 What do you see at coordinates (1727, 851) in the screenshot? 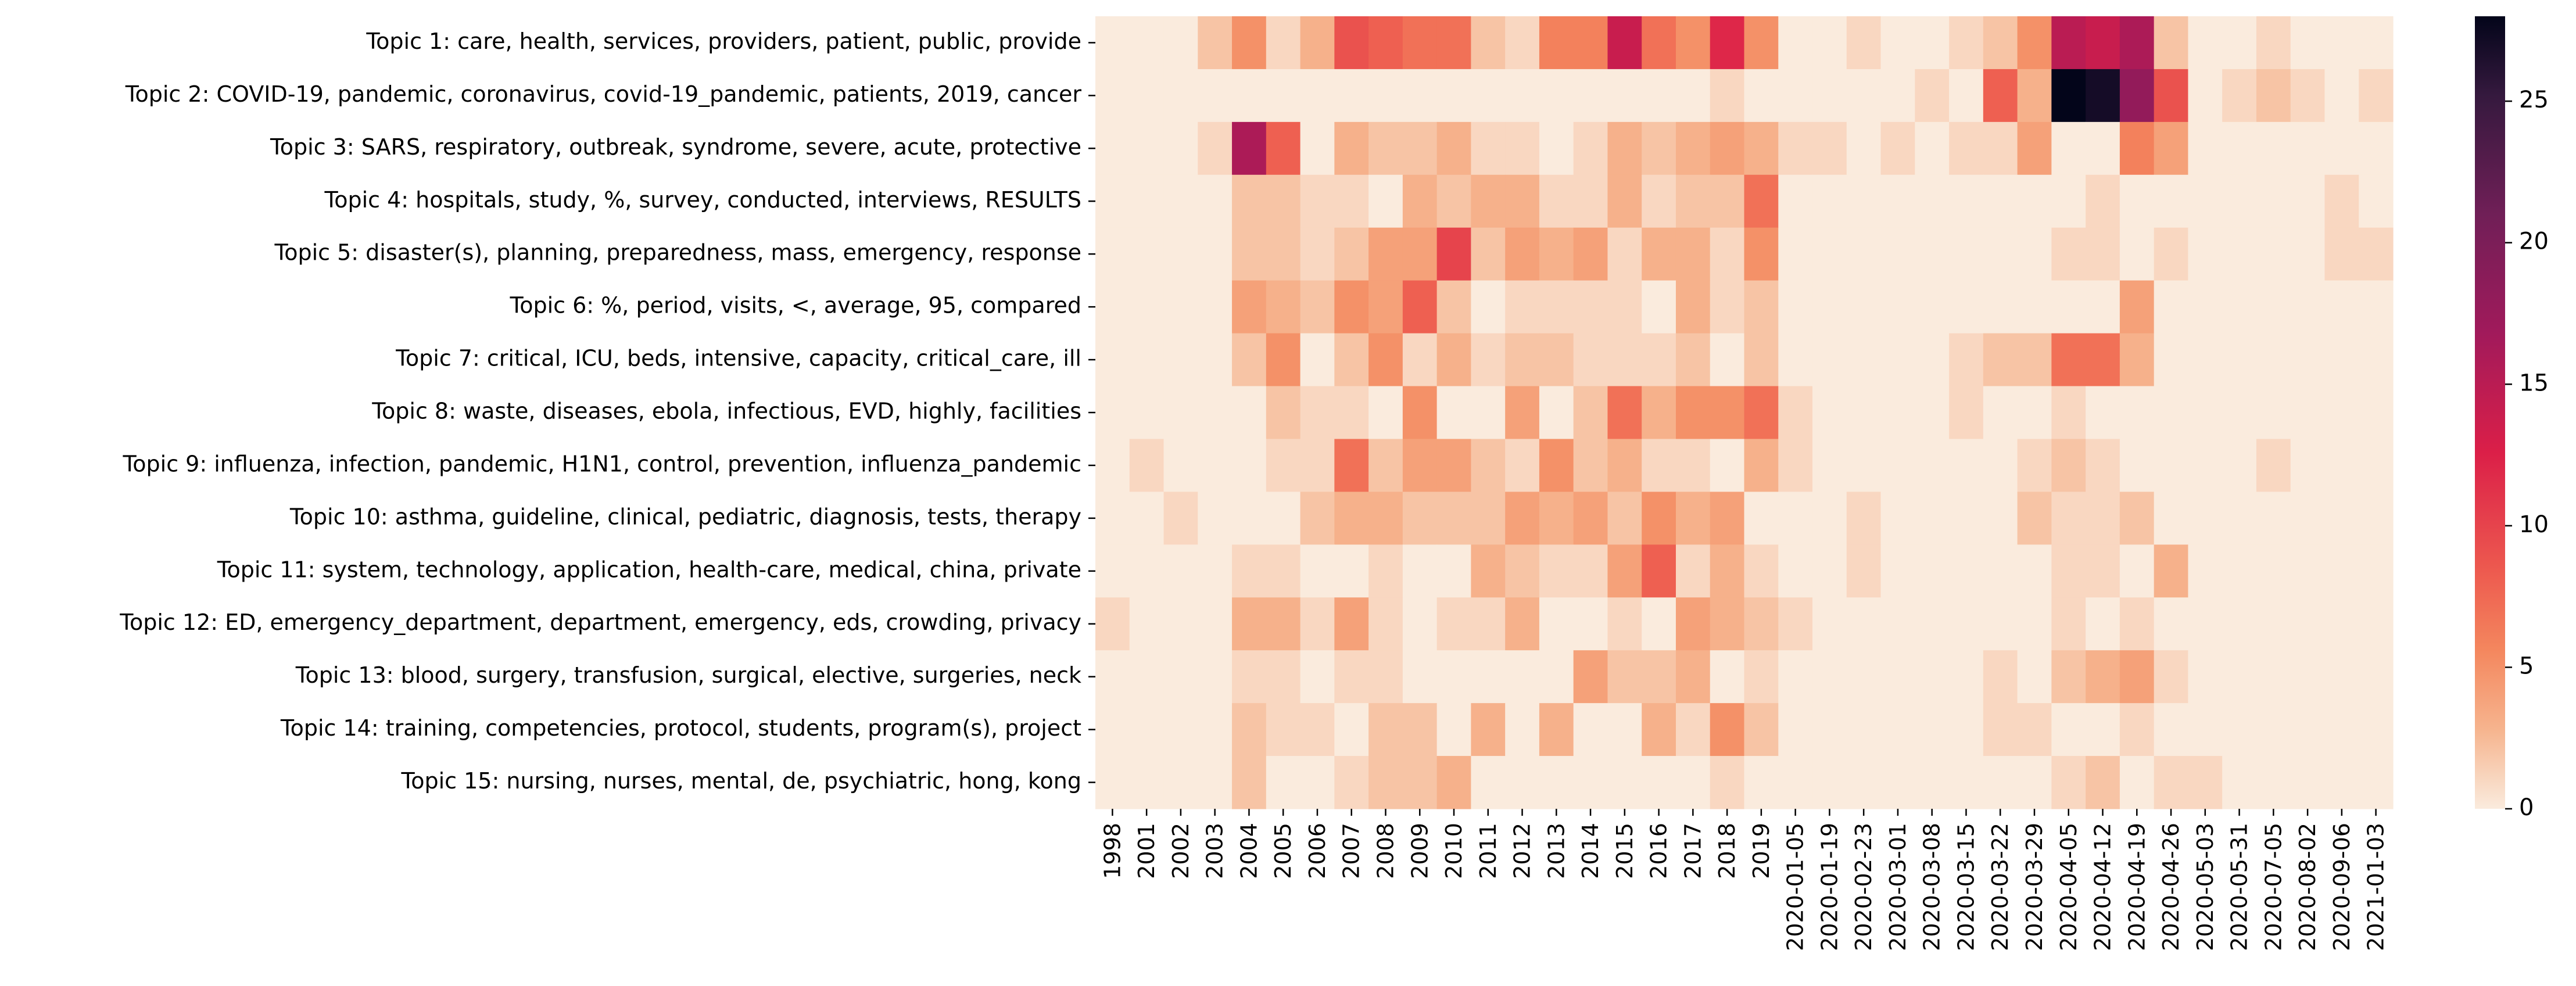
I see `x-tick-label: 2018` at bounding box center [1727, 851].